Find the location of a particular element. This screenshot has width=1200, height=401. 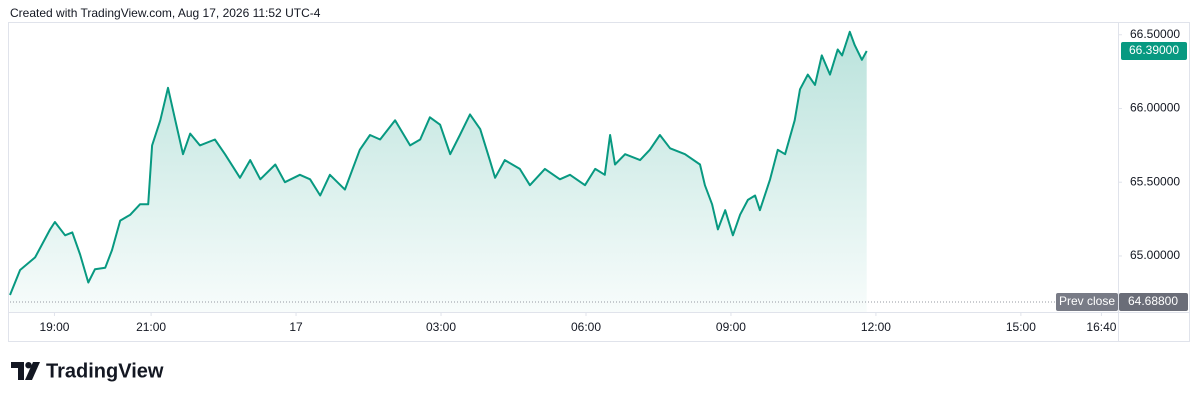

x-tick-label: 16:40 is located at coordinates (1101, 327).